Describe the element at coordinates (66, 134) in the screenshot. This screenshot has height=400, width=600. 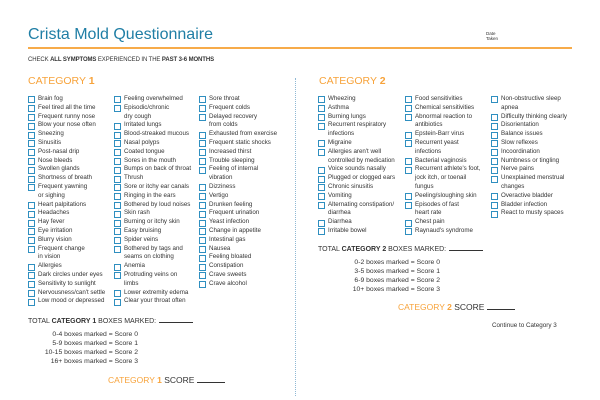
I see `symptom-item: Sneezing` at that location.